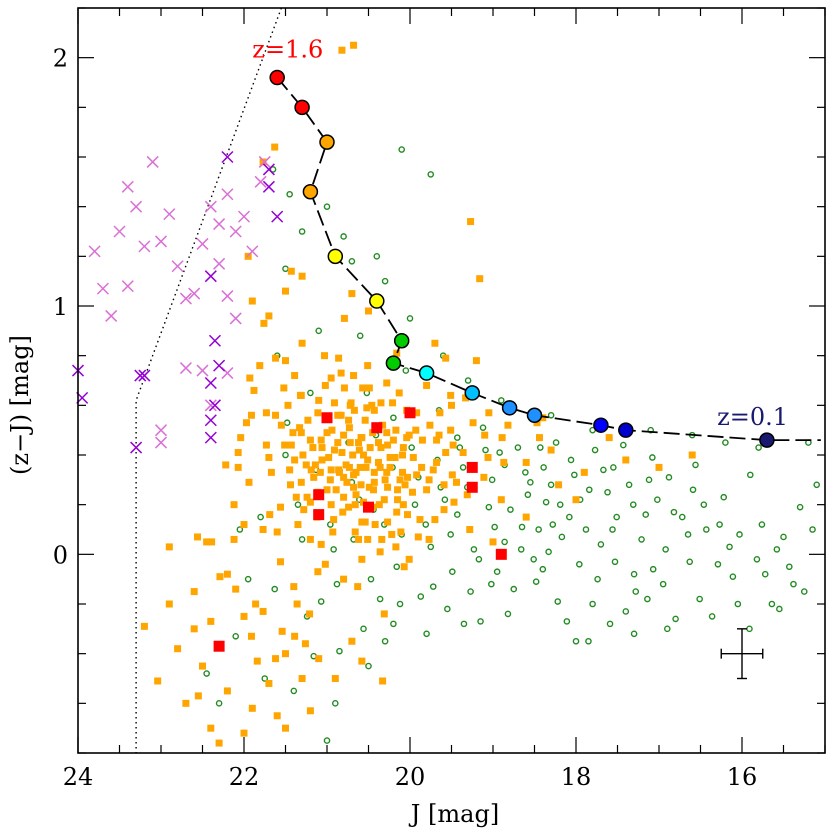  I want to click on x-tick-label: 20, so click(410, 777).